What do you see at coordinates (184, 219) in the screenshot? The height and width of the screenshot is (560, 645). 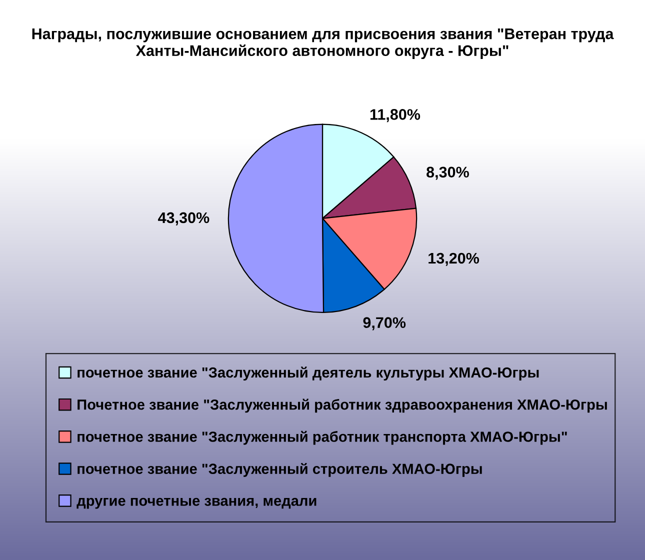 I see `data-label: 43,30%` at bounding box center [184, 219].